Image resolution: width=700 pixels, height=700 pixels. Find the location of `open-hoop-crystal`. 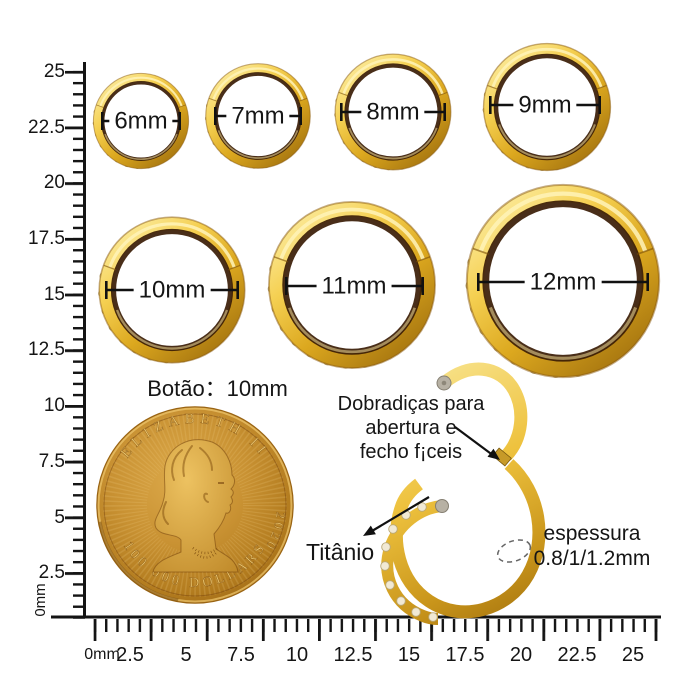

open-hoop-crystal is located at coordinates (414, 562).